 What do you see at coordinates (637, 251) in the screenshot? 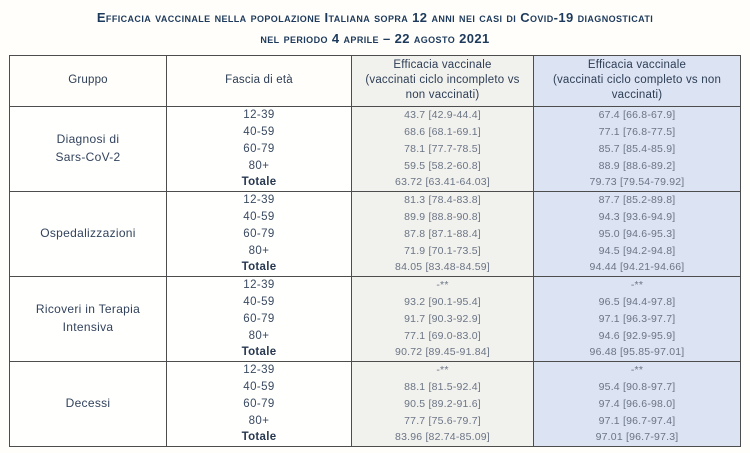
I see `efficacia-completo-cell: 94.5 [94.2-94.8]` at bounding box center [637, 251].